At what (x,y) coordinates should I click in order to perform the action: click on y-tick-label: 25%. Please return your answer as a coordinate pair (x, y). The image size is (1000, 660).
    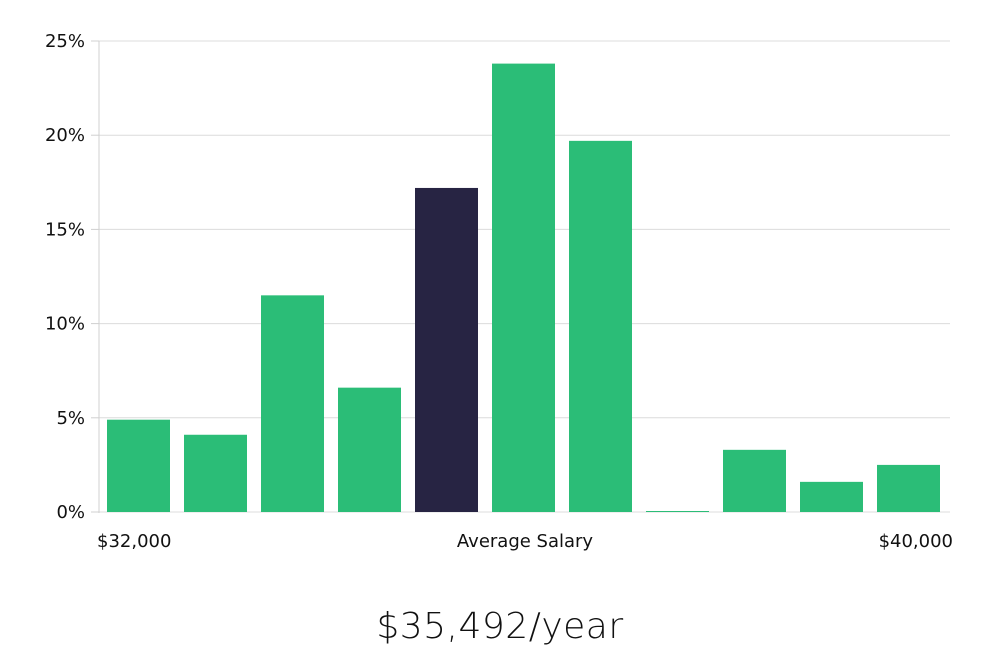
    Looking at the image, I should click on (65, 41).